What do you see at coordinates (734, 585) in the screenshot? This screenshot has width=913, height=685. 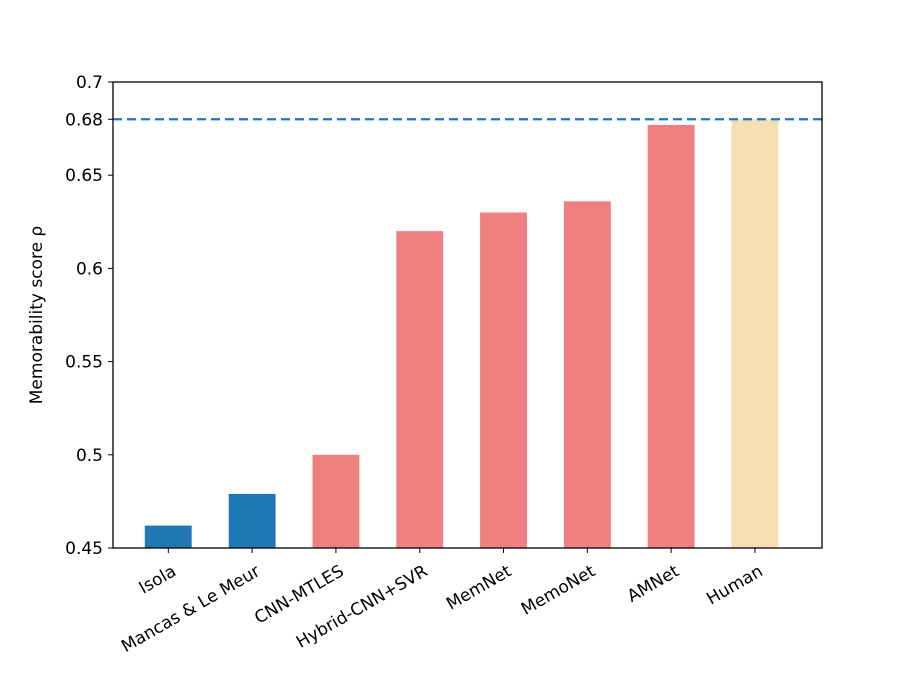 I see `x-tick-label: Human` at bounding box center [734, 585].